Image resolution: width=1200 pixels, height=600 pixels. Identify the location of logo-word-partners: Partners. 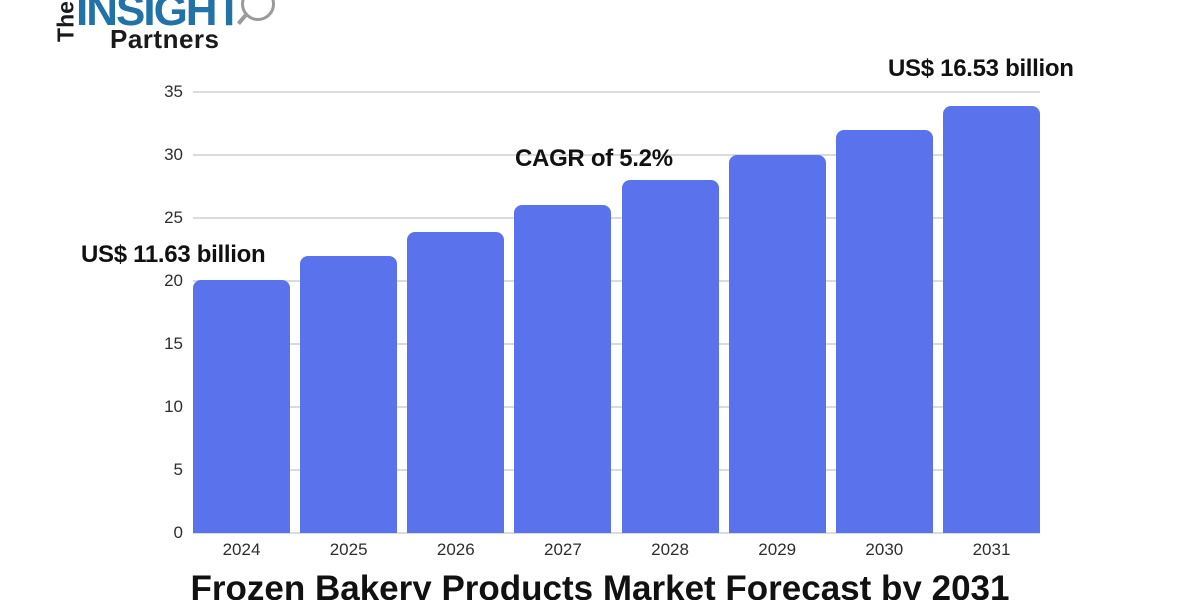
(165, 39).